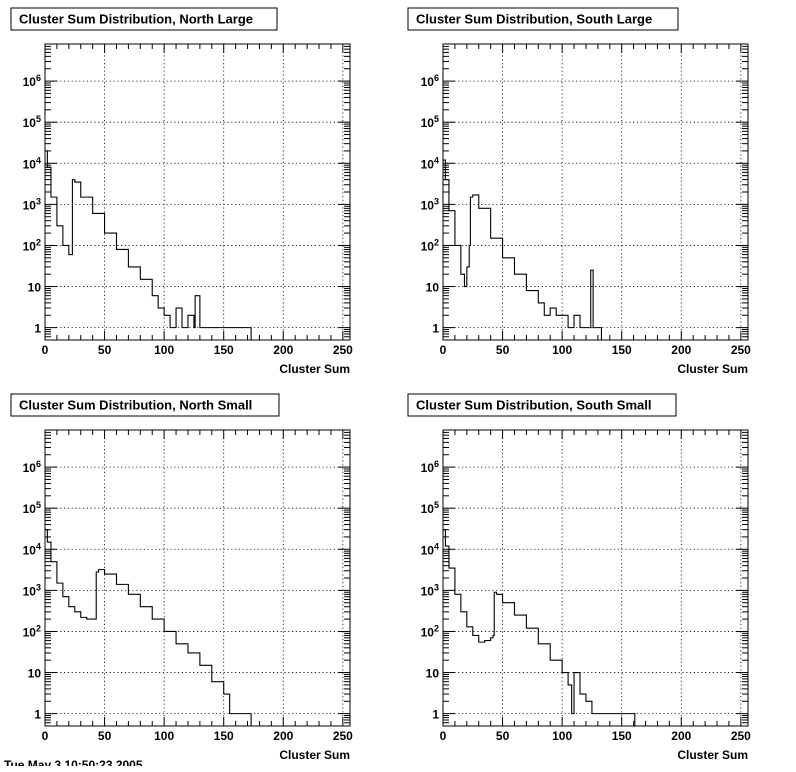 The width and height of the screenshot is (796, 772). What do you see at coordinates (73, 762) in the screenshot?
I see `footer-timestamp: Tue May 3 10:50:23 2005` at bounding box center [73, 762].